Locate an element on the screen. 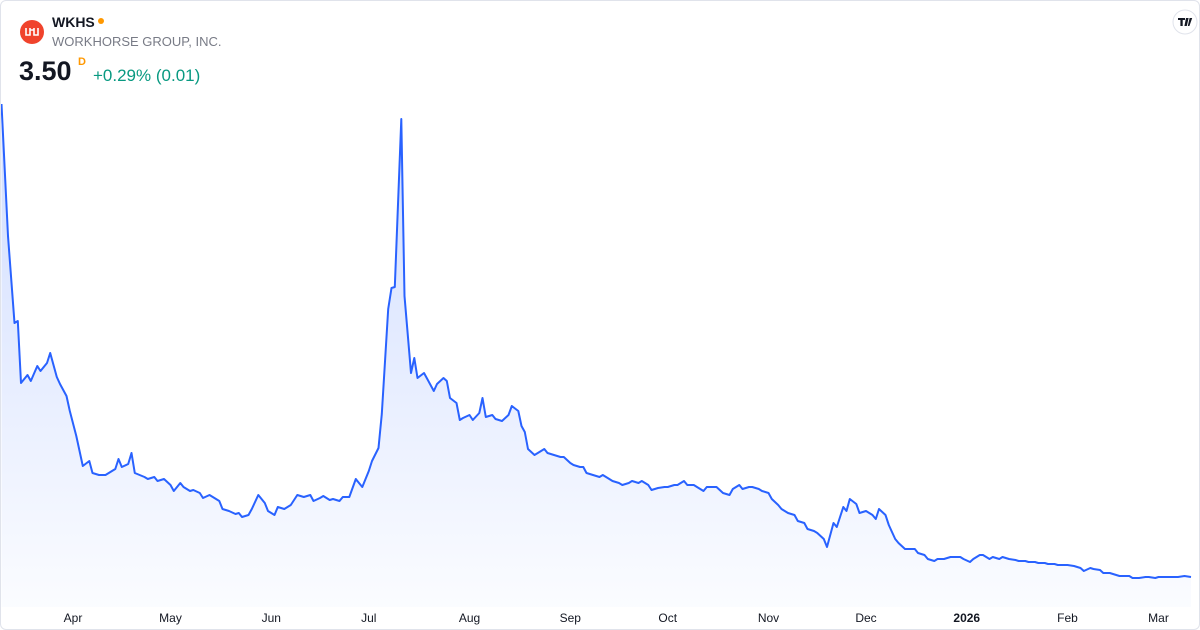  tradingview-logo is located at coordinates (1185, 22).